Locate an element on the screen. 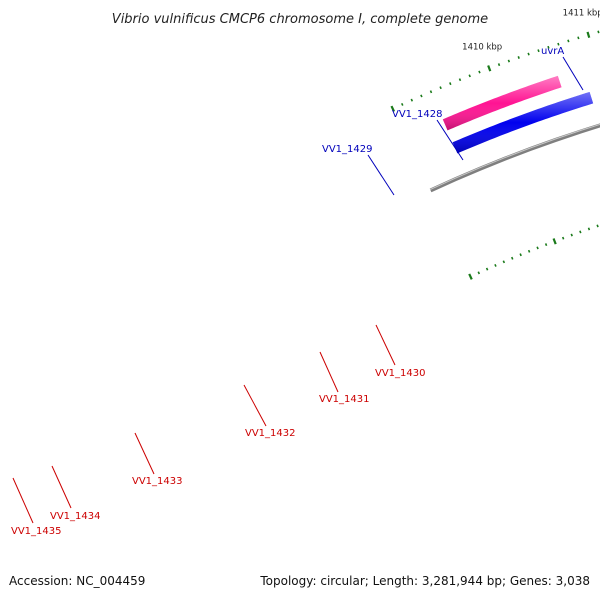 The image size is (600, 600). gene-label: VV1_1428 is located at coordinates (417, 114).